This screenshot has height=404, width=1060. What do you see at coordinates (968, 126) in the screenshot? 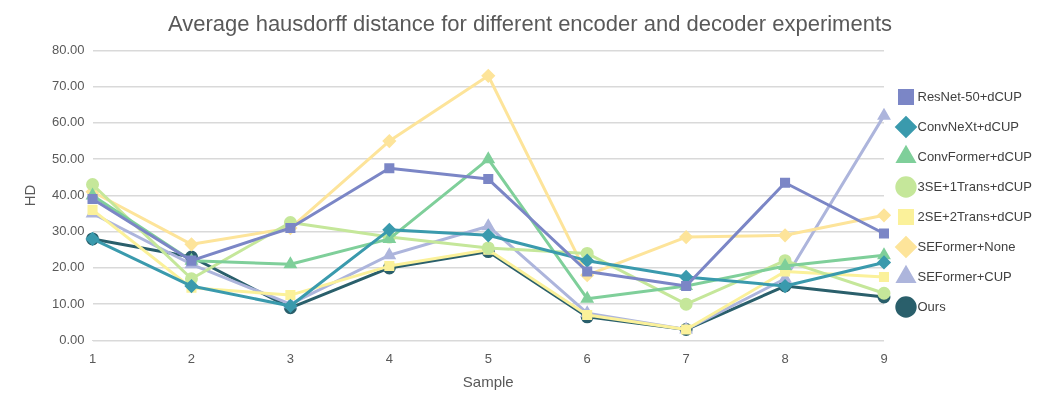
I see `legend-label: ConvNeXt+dCUP` at bounding box center [968, 126].